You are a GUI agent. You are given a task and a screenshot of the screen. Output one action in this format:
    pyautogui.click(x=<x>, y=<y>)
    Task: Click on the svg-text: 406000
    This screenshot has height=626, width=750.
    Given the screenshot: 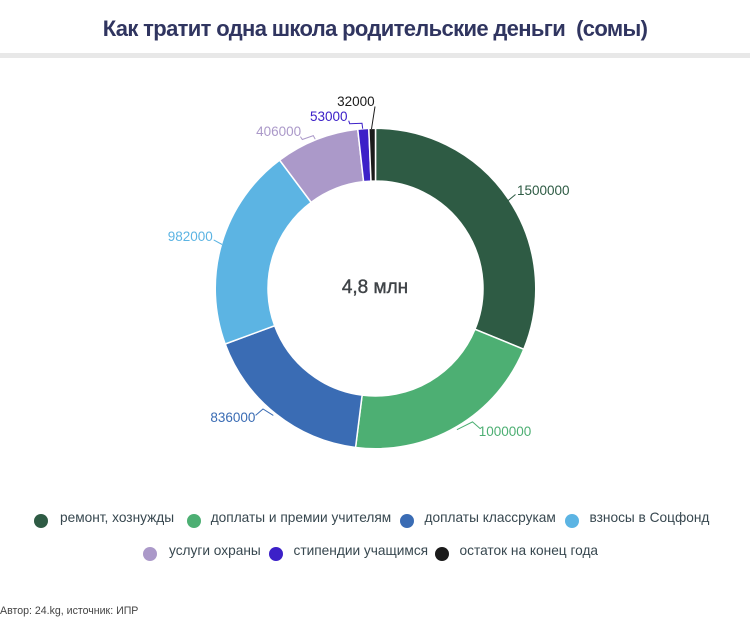 What is the action you would take?
    pyautogui.click(x=278, y=131)
    